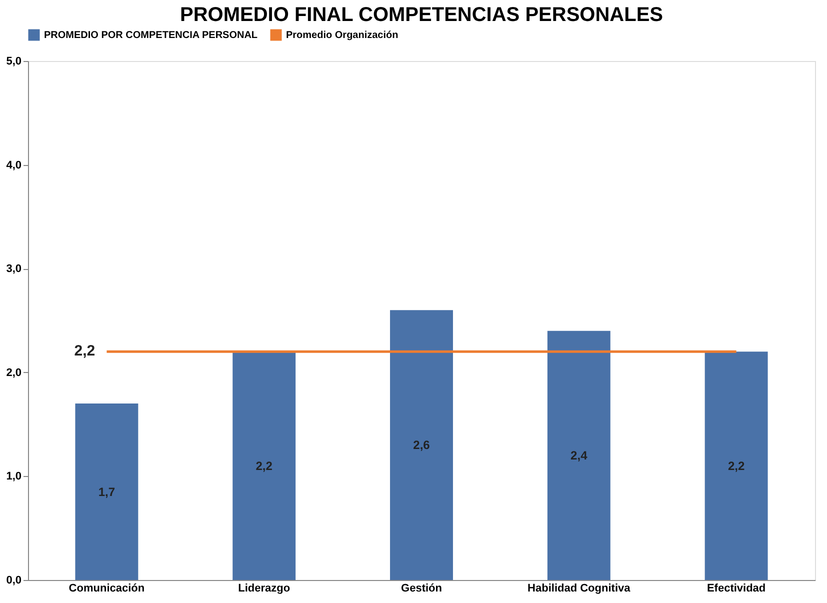 The width and height of the screenshot is (827, 603). I want to click on data-label: 1,7, so click(107, 491).